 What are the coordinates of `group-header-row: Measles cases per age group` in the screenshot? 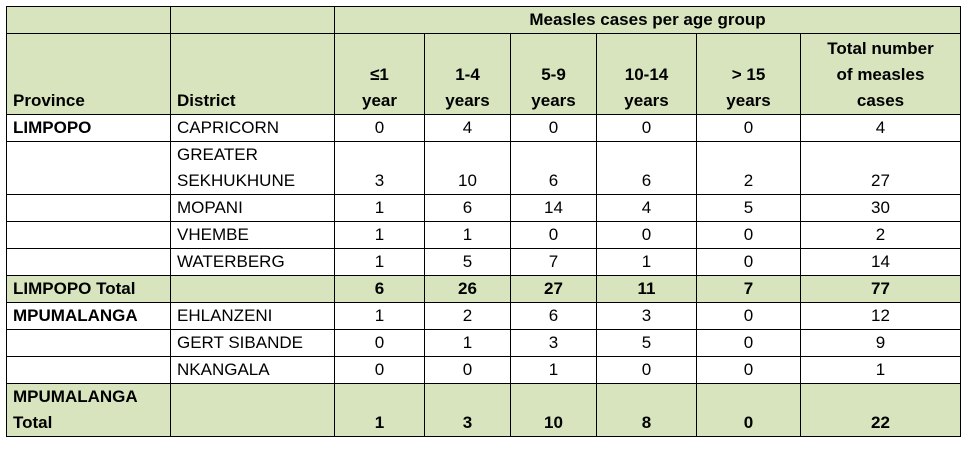 It's located at (483, 20).